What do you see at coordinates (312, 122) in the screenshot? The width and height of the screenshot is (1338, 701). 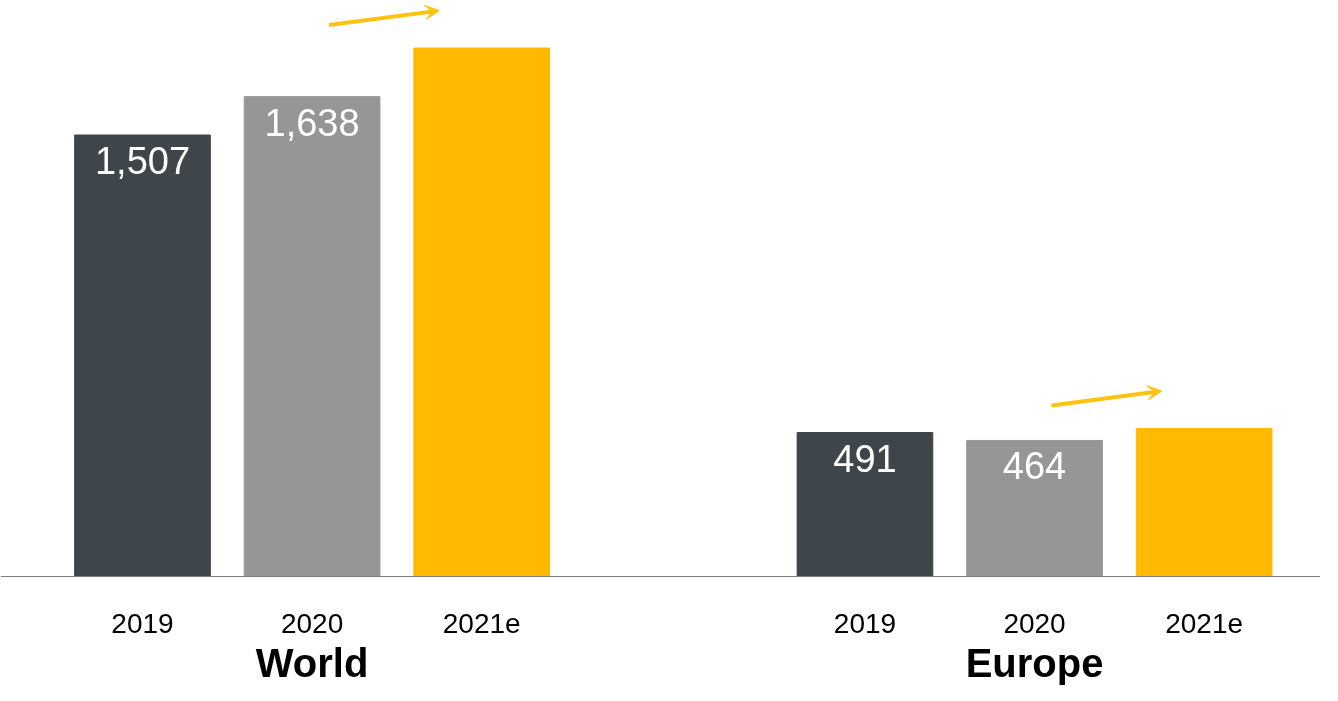 I see `data-label: 1,638` at bounding box center [312, 122].